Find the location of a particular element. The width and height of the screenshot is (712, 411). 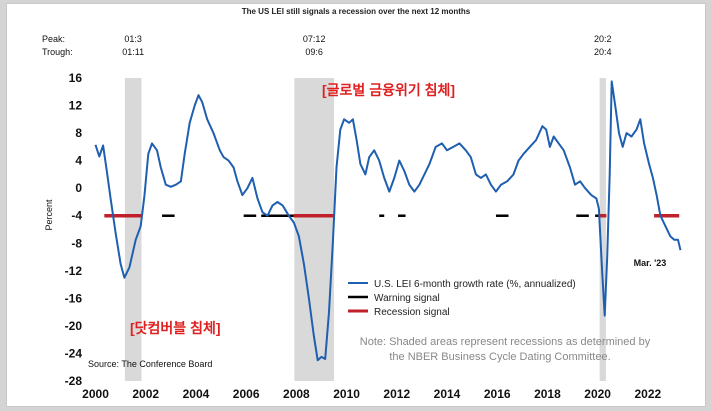

recession-trough-date: 20:4 is located at coordinates (603, 52).